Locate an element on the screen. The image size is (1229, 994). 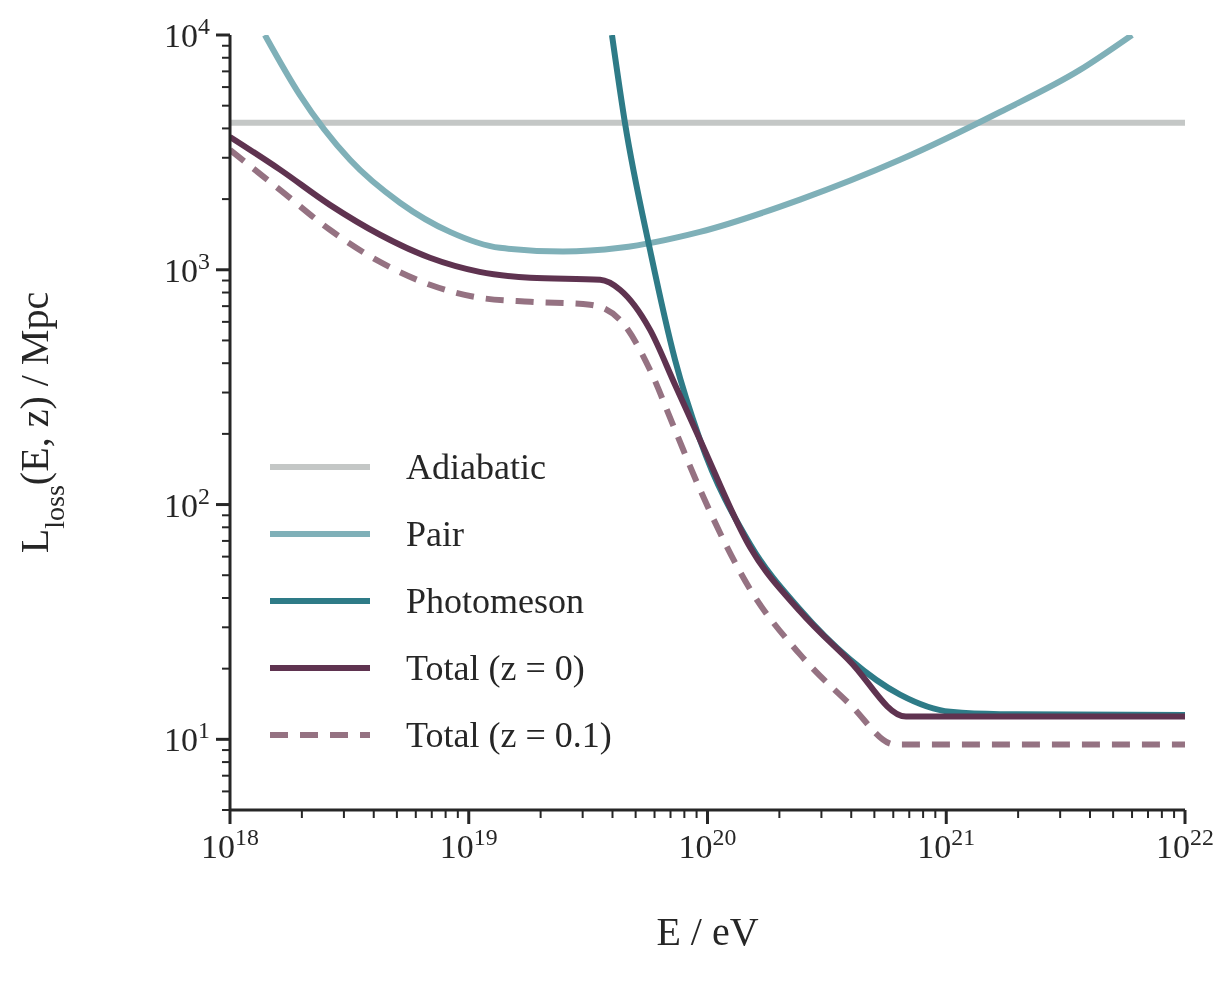
y-tick-label: 10$^{2}$ is located at coordinates (187, 503).